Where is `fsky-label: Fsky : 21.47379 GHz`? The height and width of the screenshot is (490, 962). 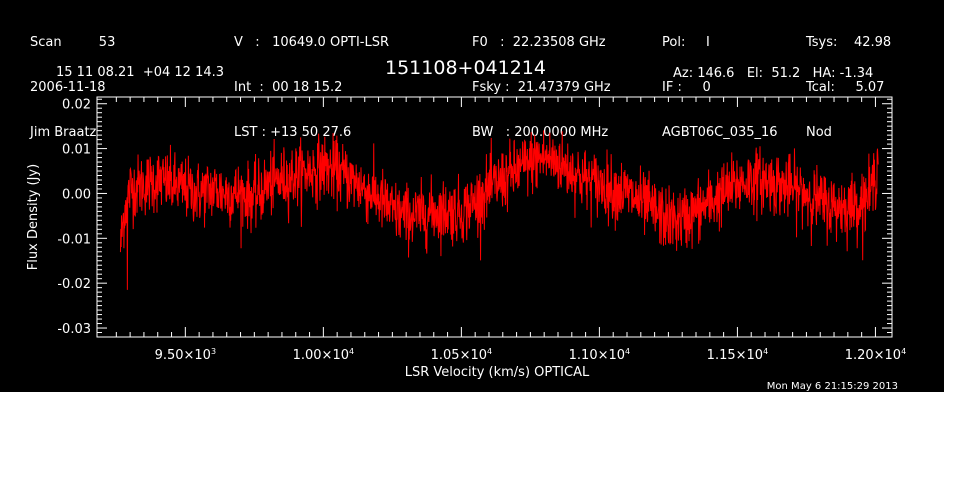 fsky-label: Fsky : 21.47379 GHz is located at coordinates (541, 87).